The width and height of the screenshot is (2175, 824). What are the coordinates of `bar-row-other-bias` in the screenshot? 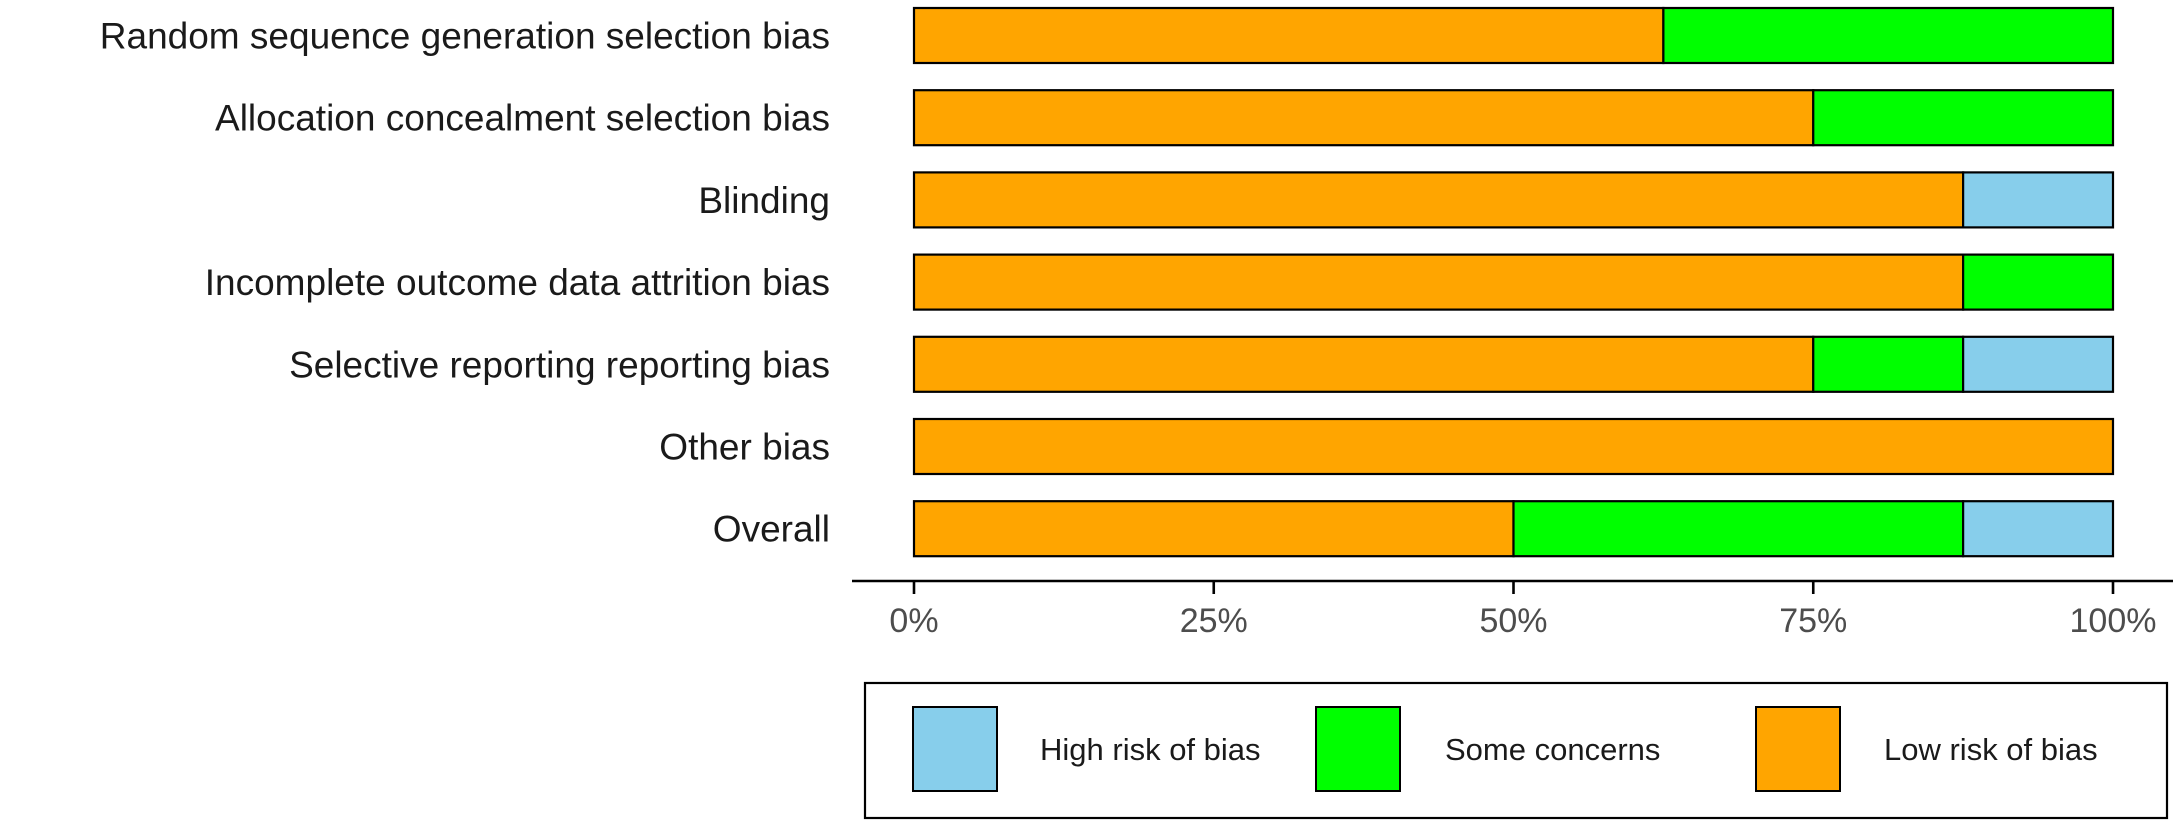 It's located at (1513, 446).